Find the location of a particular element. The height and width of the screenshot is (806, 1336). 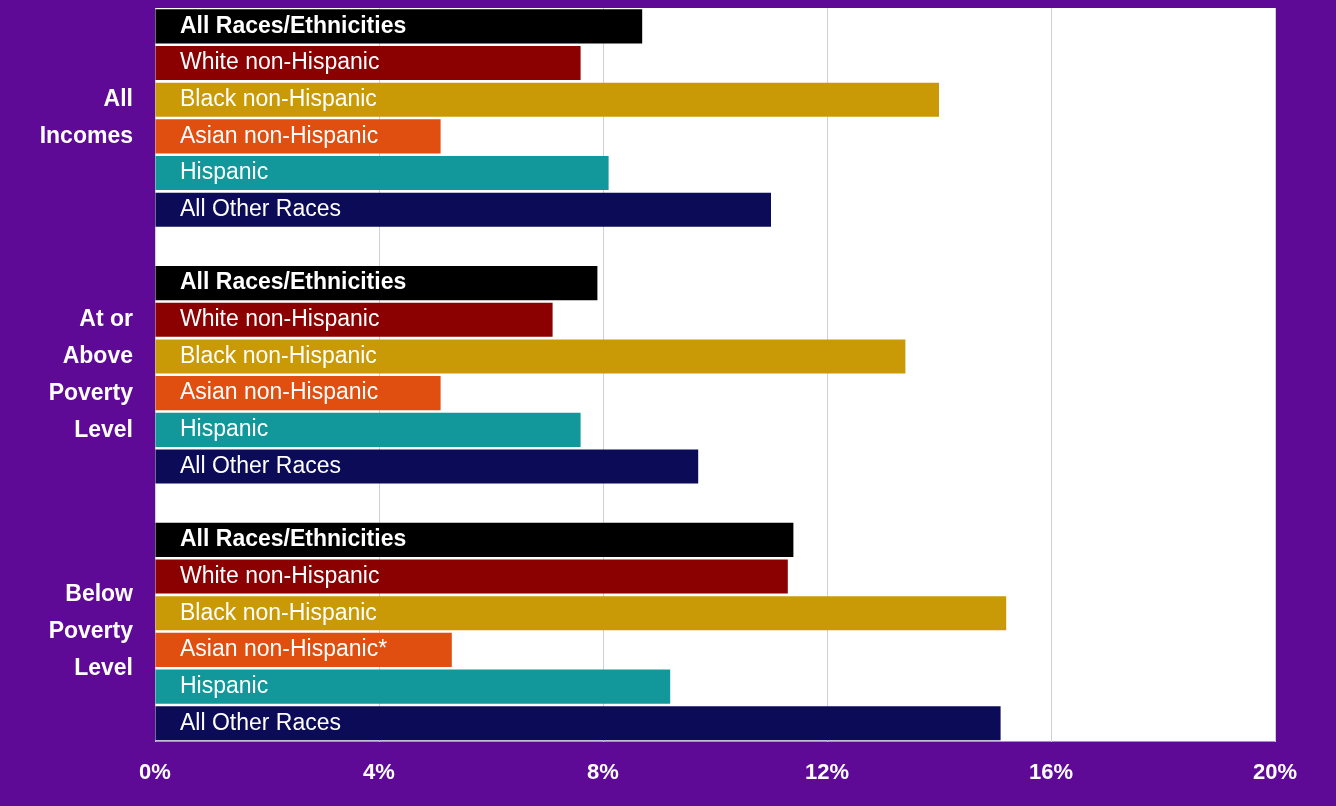

x-tick-label: 8% is located at coordinates (603, 771).